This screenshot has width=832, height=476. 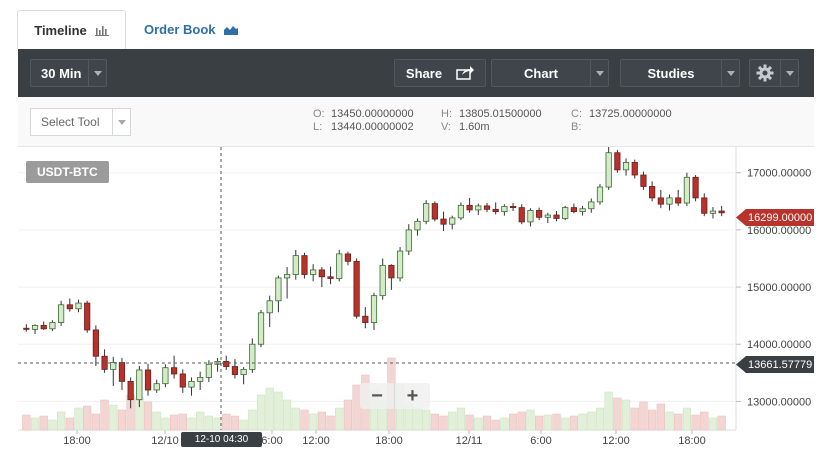 I want to click on zoom-out-button: −, so click(x=377, y=396).